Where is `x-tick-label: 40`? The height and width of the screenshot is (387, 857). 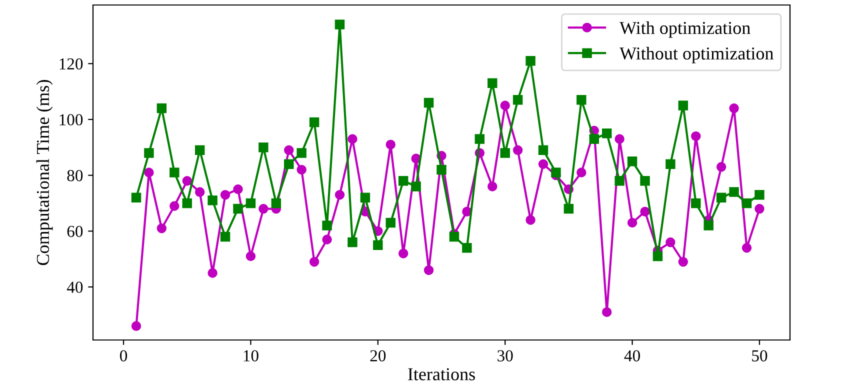
x-tick-label: 40 is located at coordinates (632, 356).